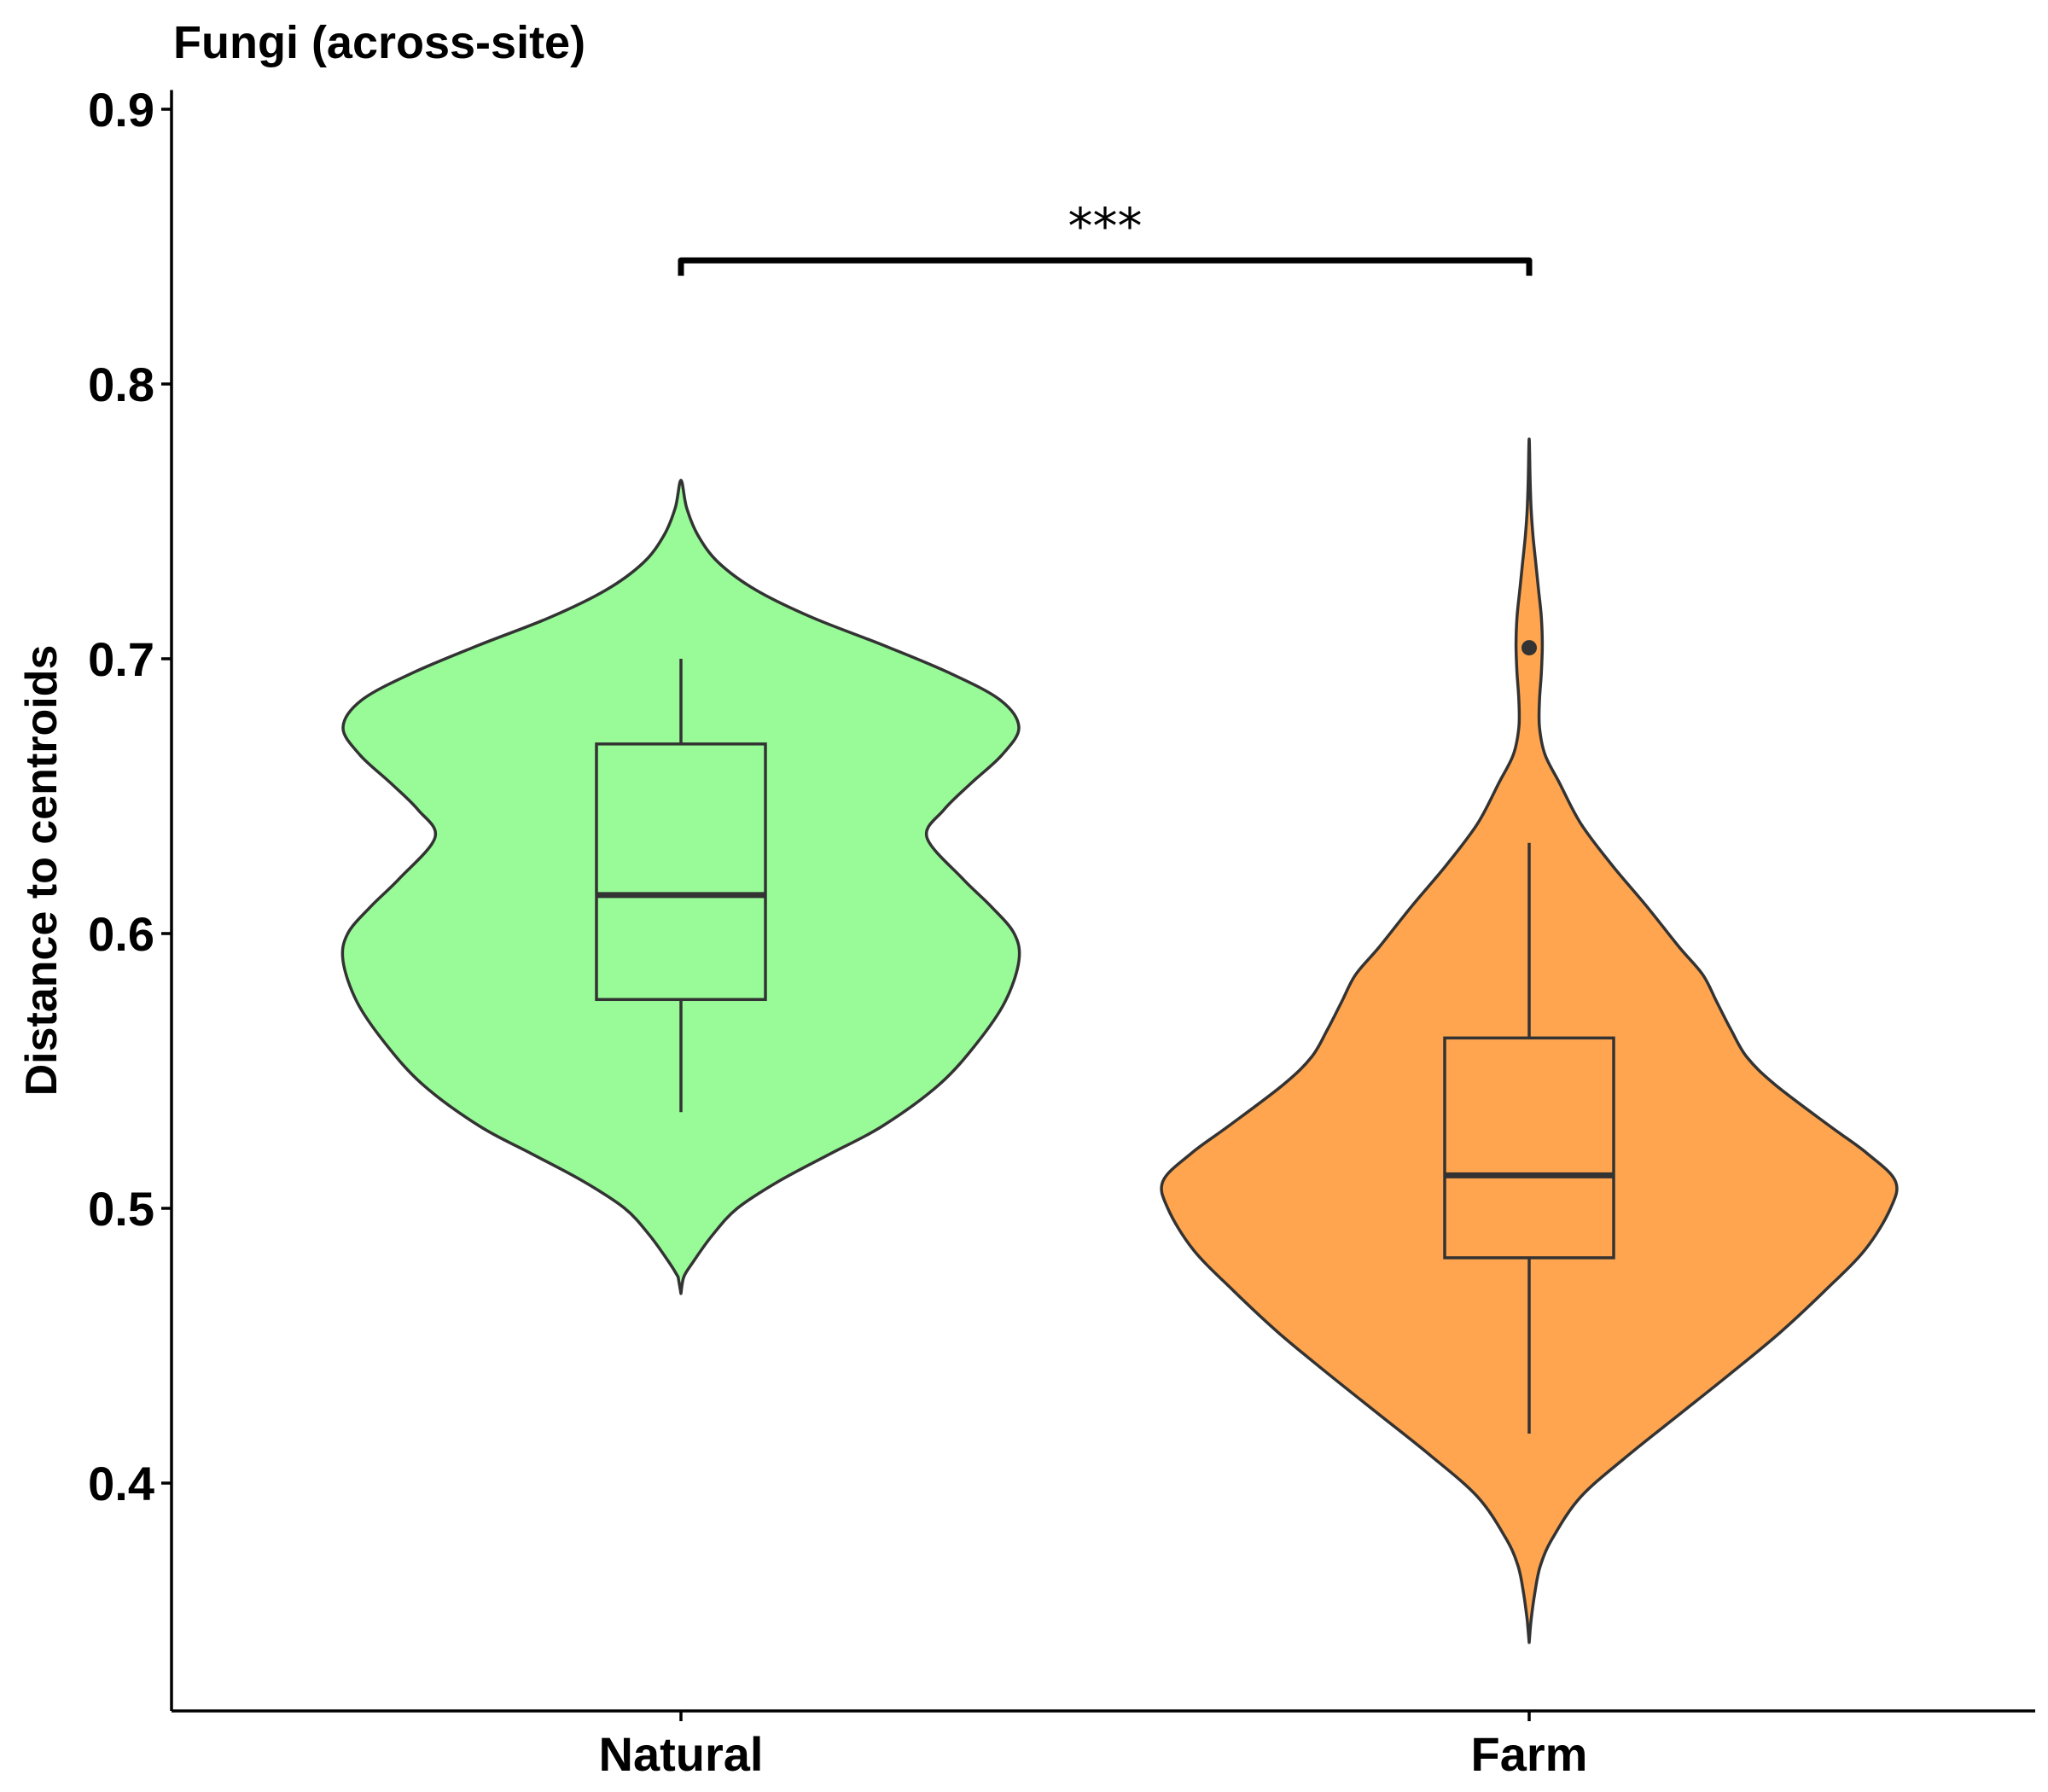 This screenshot has width=2048, height=1792. What do you see at coordinates (681, 872) in the screenshot?
I see `box-natural` at bounding box center [681, 872].